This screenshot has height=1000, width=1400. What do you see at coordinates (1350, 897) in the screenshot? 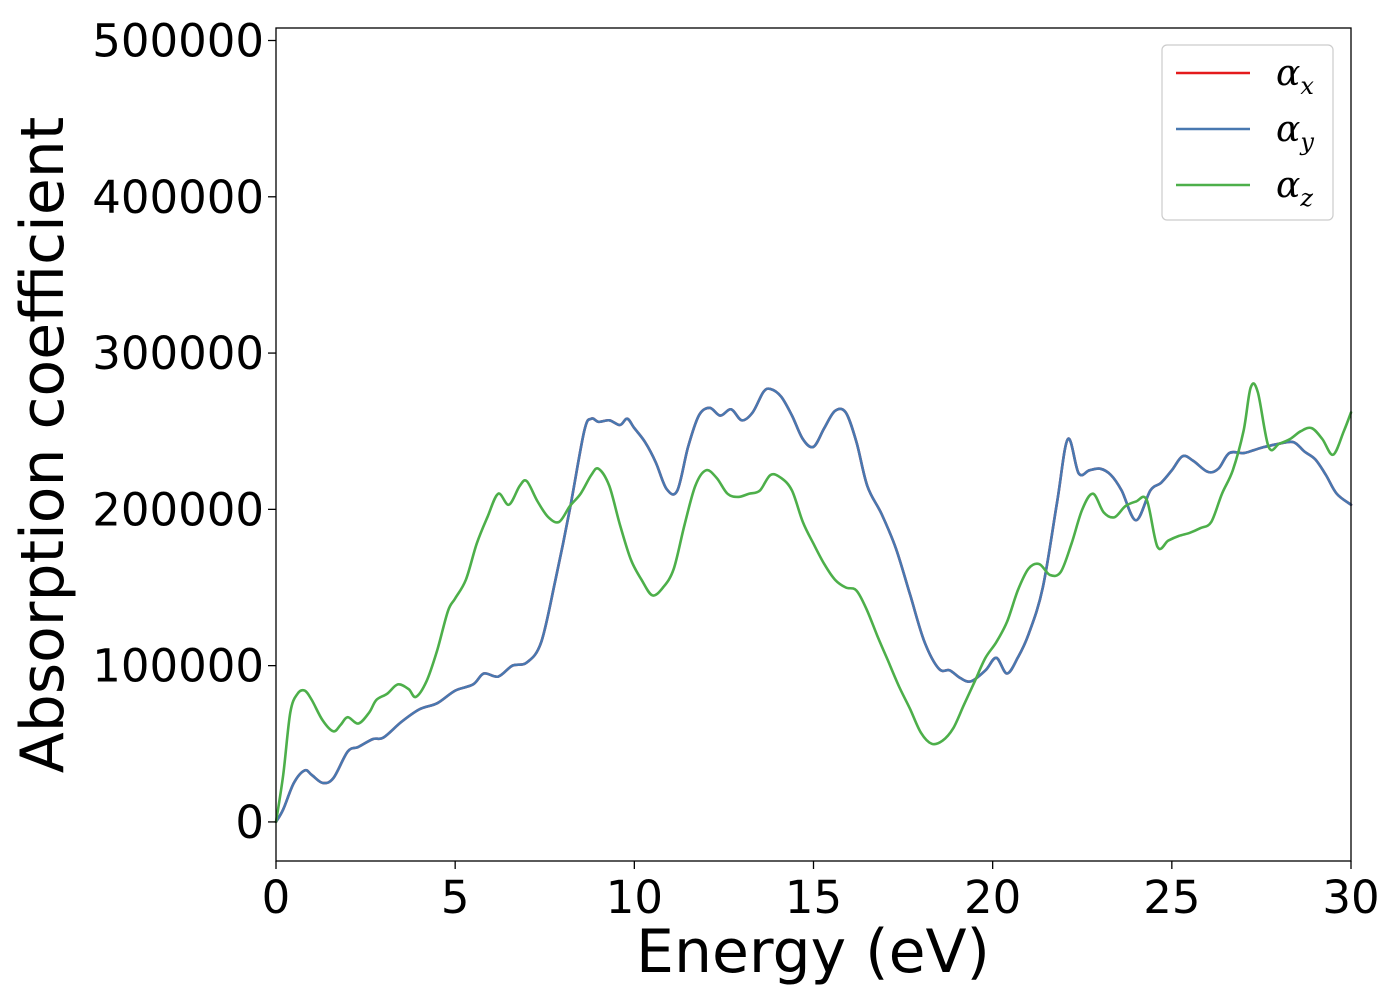
I see `x-tick-label: 30` at bounding box center [1350, 897].